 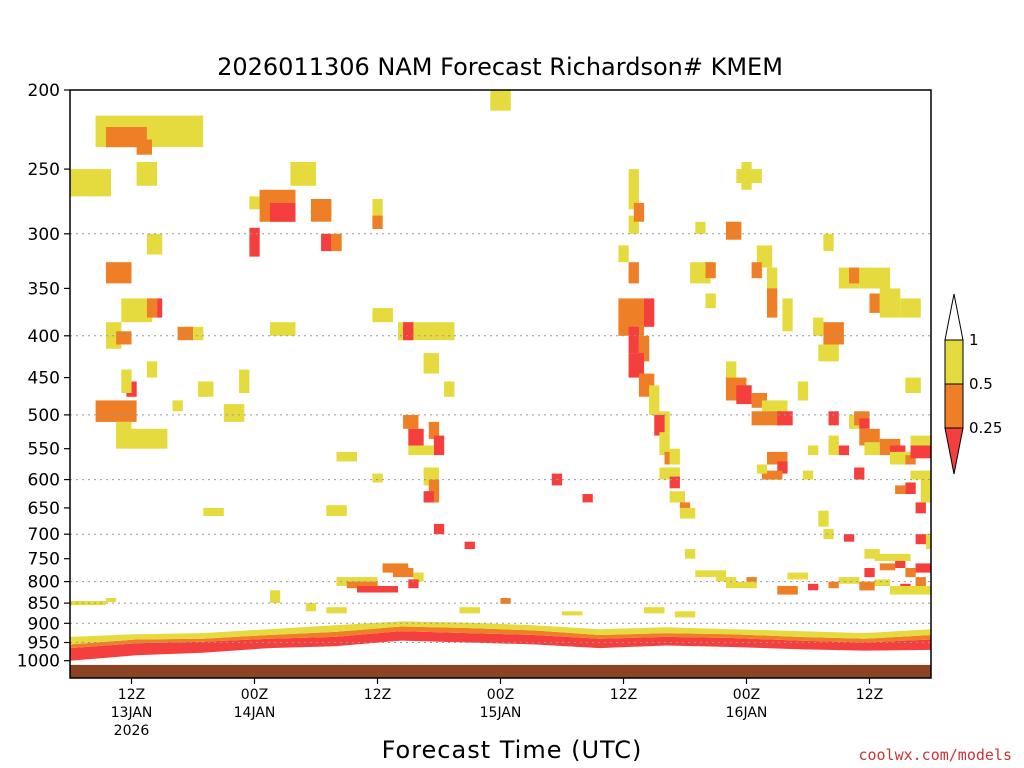 What do you see at coordinates (44, 604) in the screenshot?
I see `y-tick-label: 850` at bounding box center [44, 604].